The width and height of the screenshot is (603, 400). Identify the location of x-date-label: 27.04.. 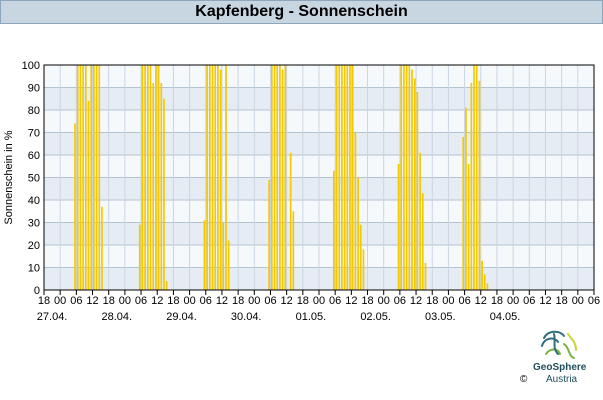
(52, 317).